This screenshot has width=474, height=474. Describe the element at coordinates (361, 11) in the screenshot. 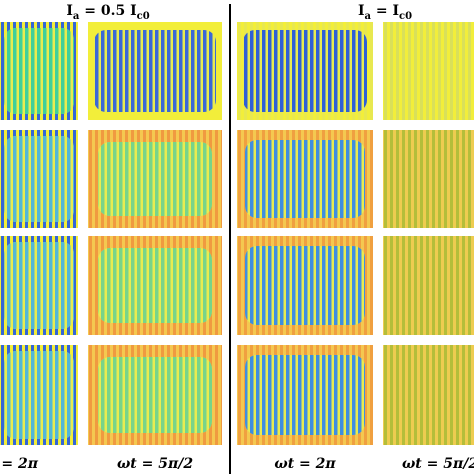

I see `symbol: I` at that location.